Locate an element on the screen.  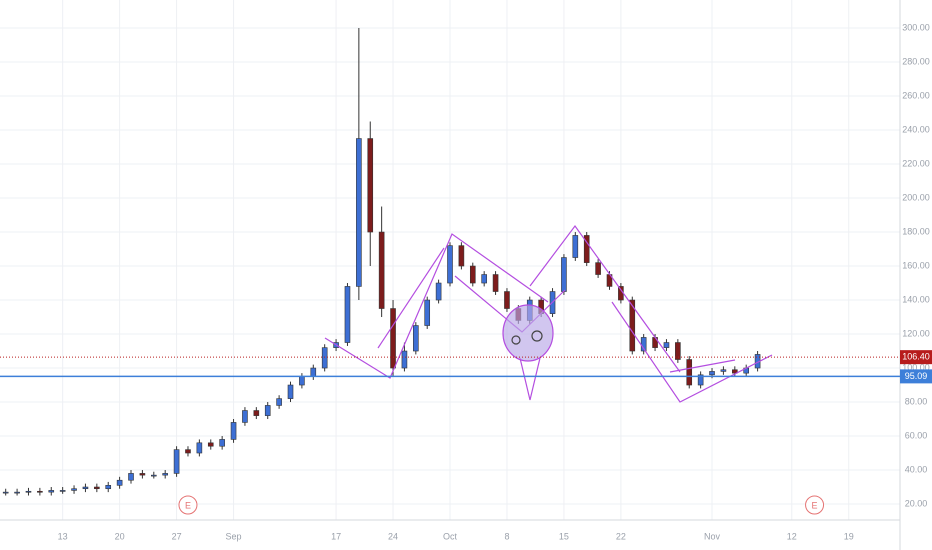
y-tick-label: 180.00 is located at coordinates (916, 231).